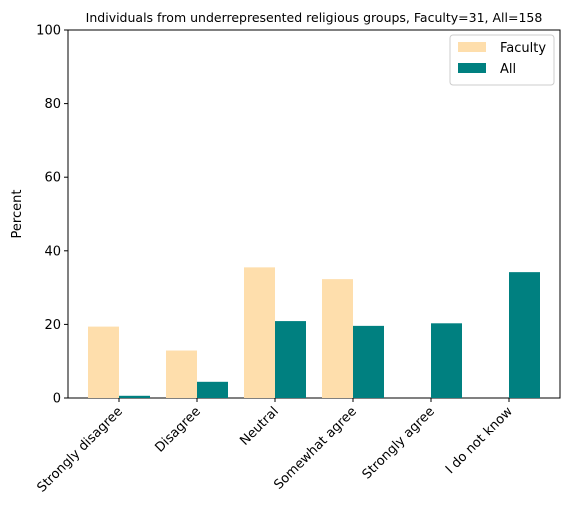  I want to click on legend-label-faculty: Faculty, so click(523, 48).